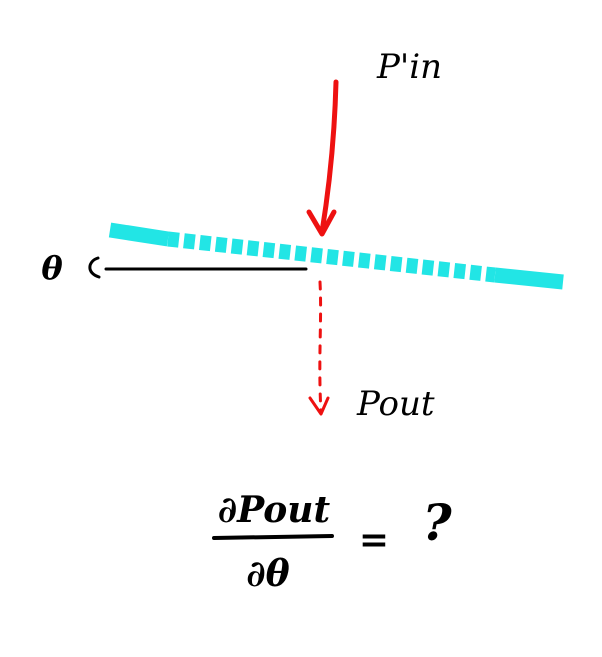 This screenshot has width=602, height=657. I want to click on incoming-beam-arrowhead, so click(321, 223).